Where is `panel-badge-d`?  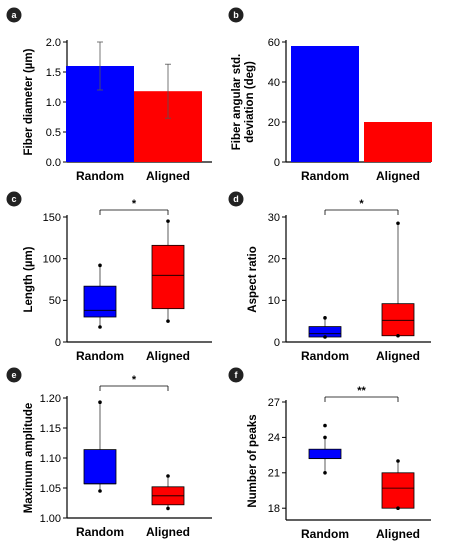
panel-badge-d is located at coordinates (236, 199).